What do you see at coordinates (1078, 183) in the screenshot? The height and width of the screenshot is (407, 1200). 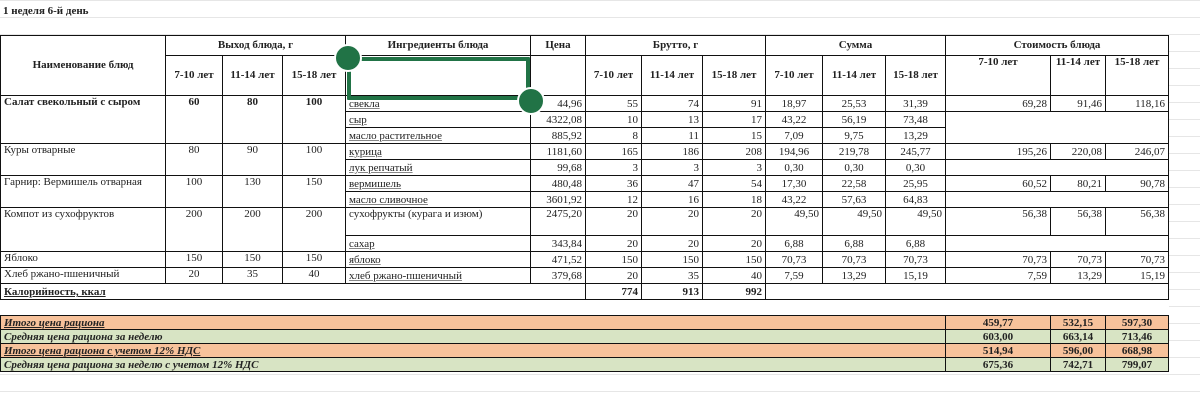 I see `dish-cost: 80,21` at bounding box center [1078, 183].